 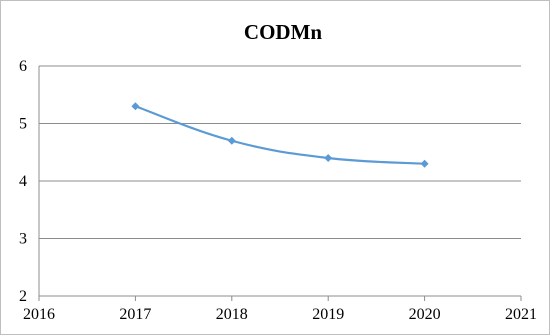 What do you see at coordinates (283, 32) in the screenshot?
I see `chart-title: CODMn` at bounding box center [283, 32].